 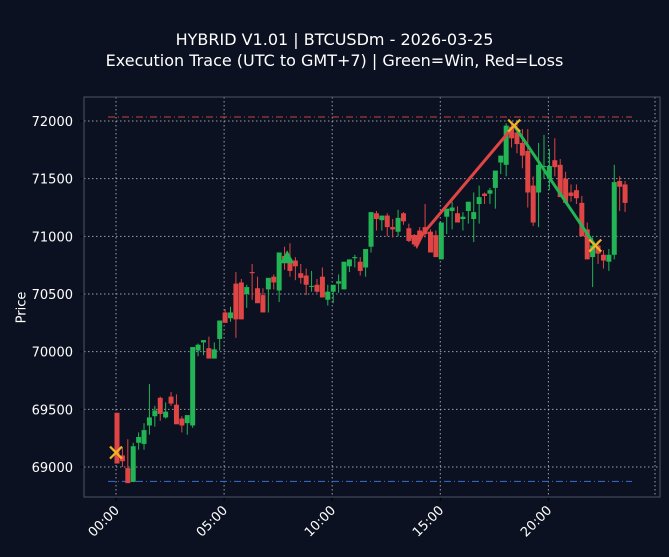 What do you see at coordinates (536, 521) in the screenshot?
I see `x-tick-label: 20:00` at bounding box center [536, 521].